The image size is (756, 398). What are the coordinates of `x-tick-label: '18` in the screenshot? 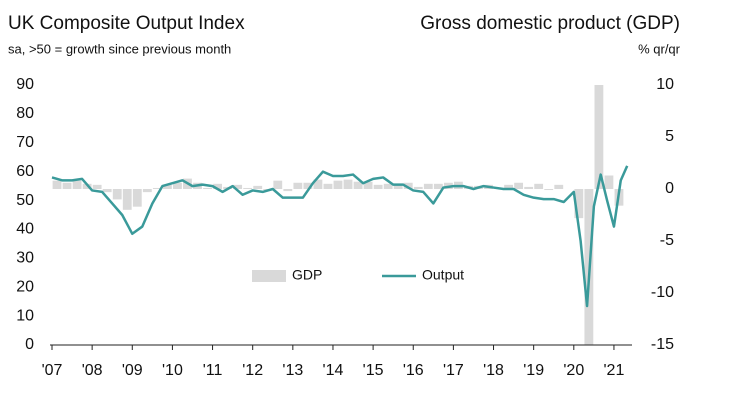 It's located at (493, 370).